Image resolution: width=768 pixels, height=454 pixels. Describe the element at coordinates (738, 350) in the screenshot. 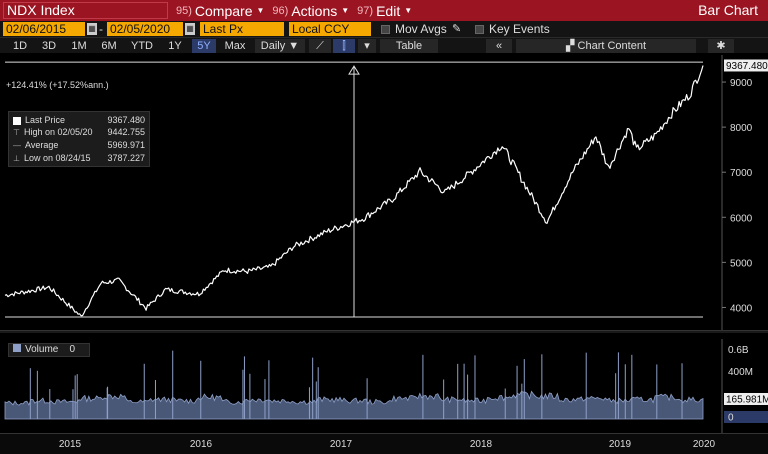

I see `volume-tick-label: 0.6B` at that location.